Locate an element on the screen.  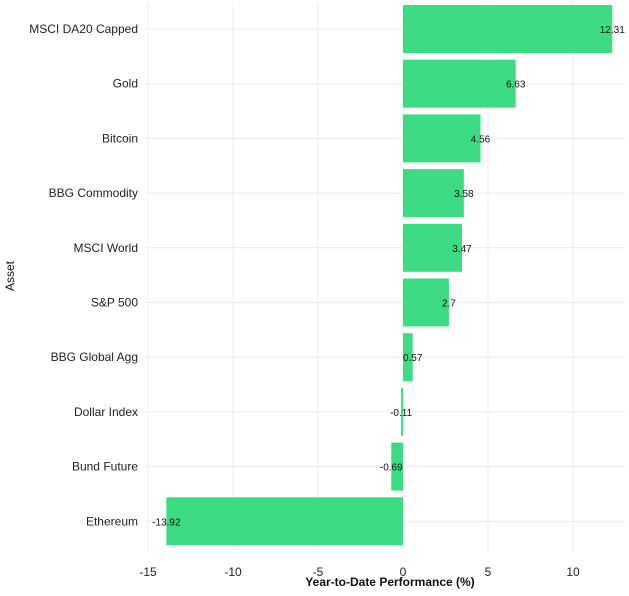
category-label-ethereum: Ethereum is located at coordinates (112, 521).